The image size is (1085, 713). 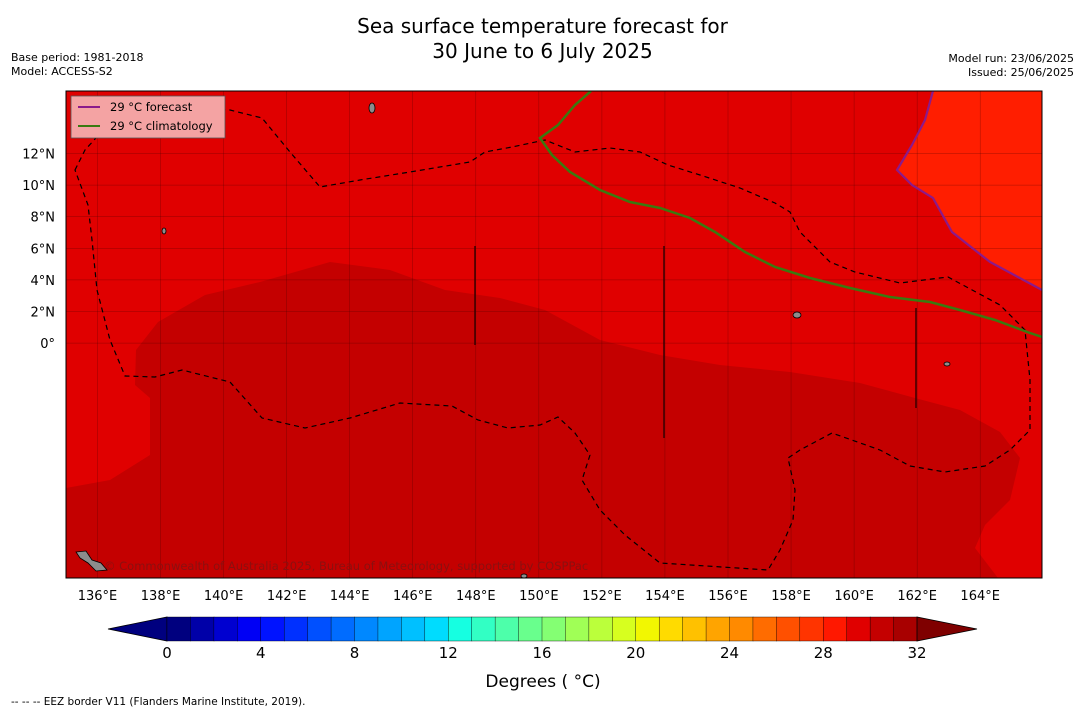 I want to click on colorbar, so click(x=542, y=629).